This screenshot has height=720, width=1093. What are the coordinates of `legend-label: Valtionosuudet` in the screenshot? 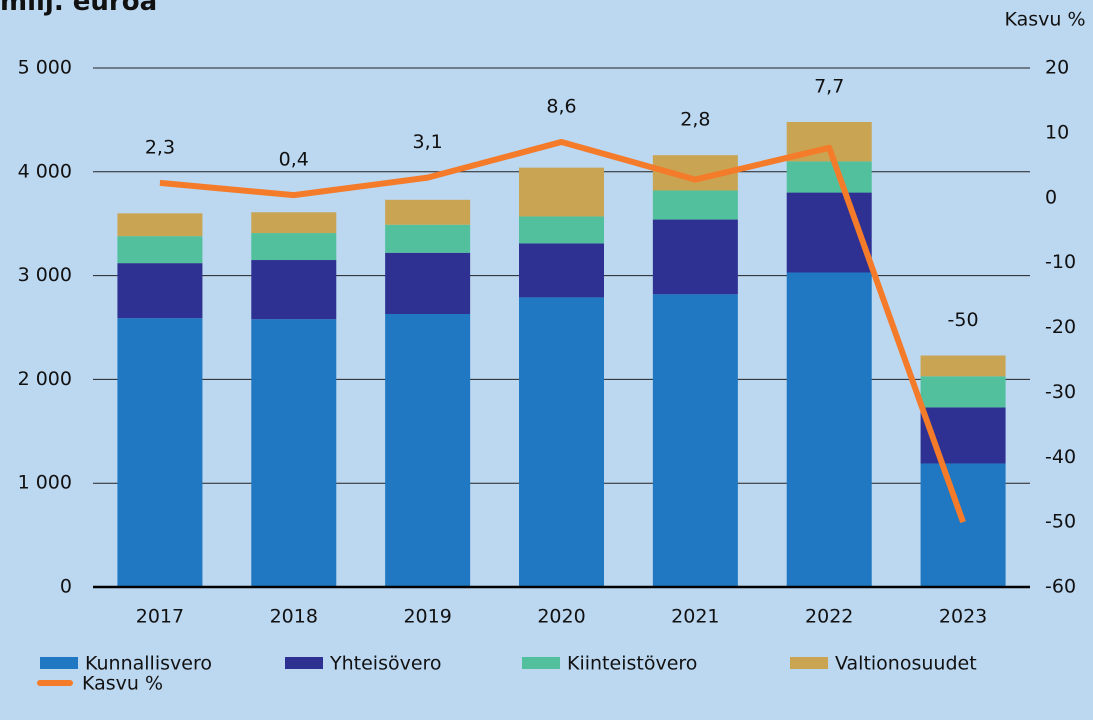 It's located at (906, 664).